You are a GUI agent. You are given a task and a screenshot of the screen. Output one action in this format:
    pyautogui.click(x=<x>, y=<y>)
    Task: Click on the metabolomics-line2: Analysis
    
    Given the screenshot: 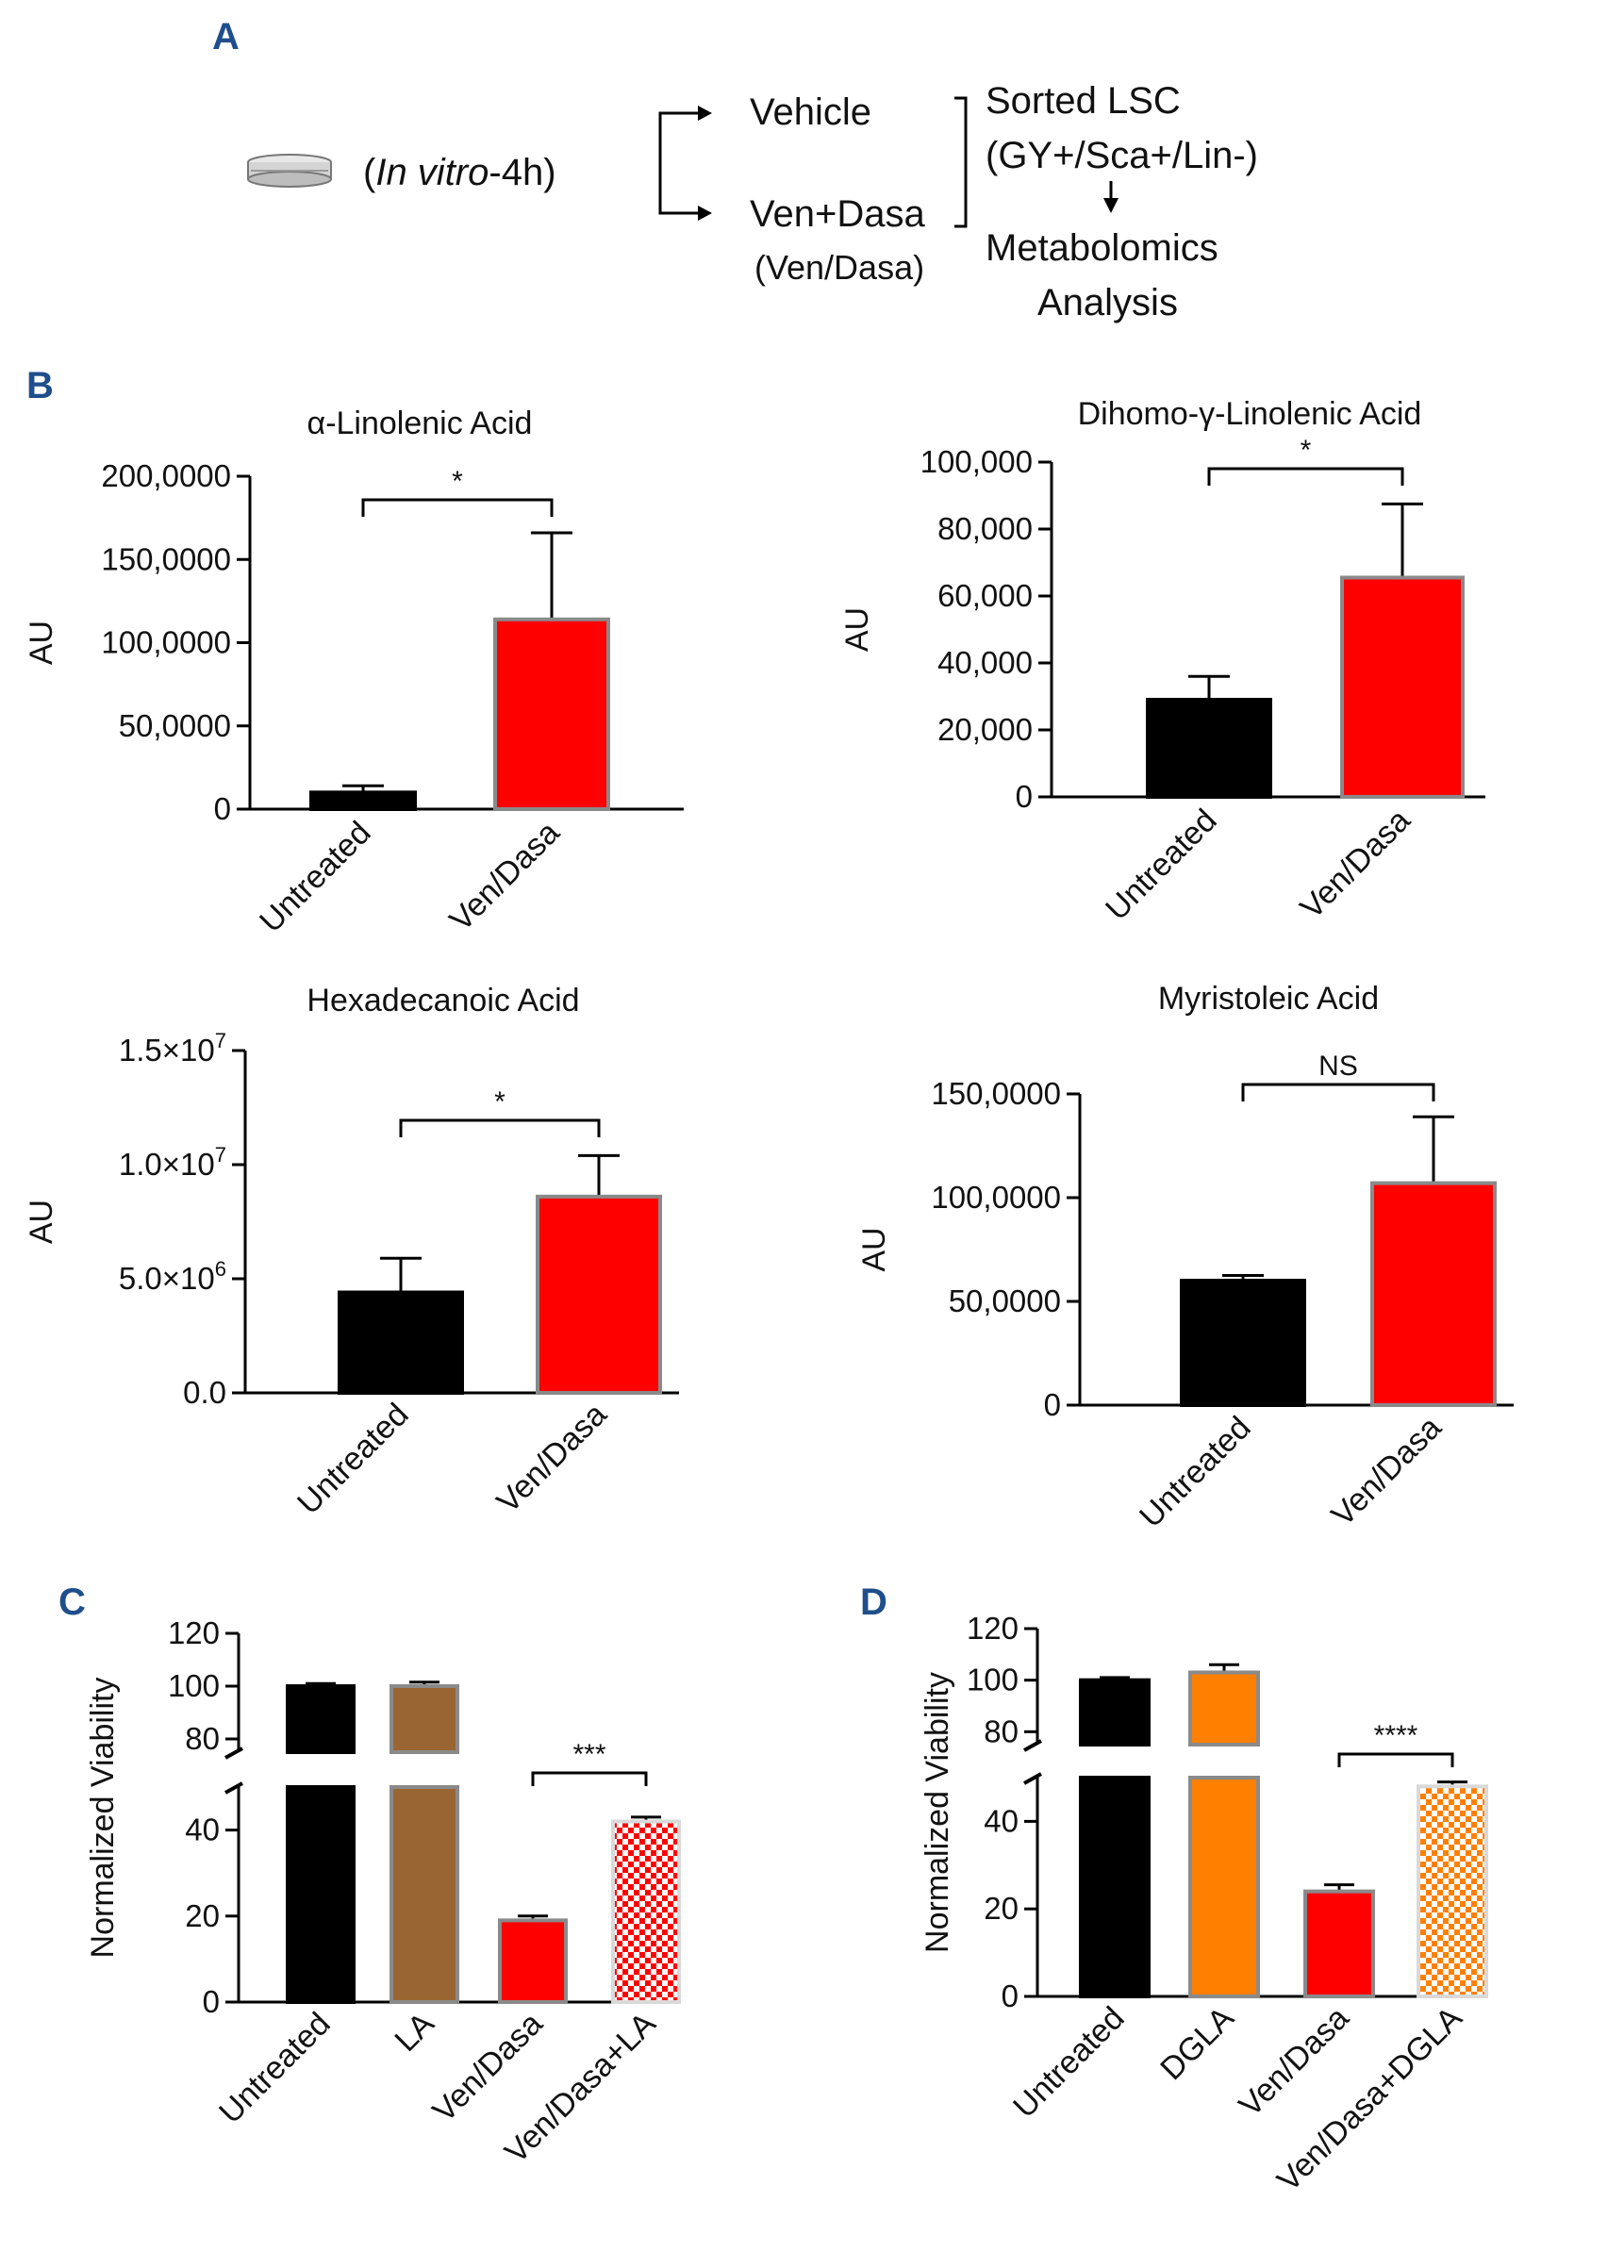 What is the action you would take?
    pyautogui.click(x=1107, y=302)
    